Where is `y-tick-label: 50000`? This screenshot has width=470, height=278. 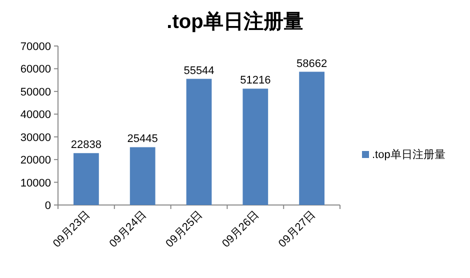
y-tick-label: 50000 is located at coordinates (35, 92).